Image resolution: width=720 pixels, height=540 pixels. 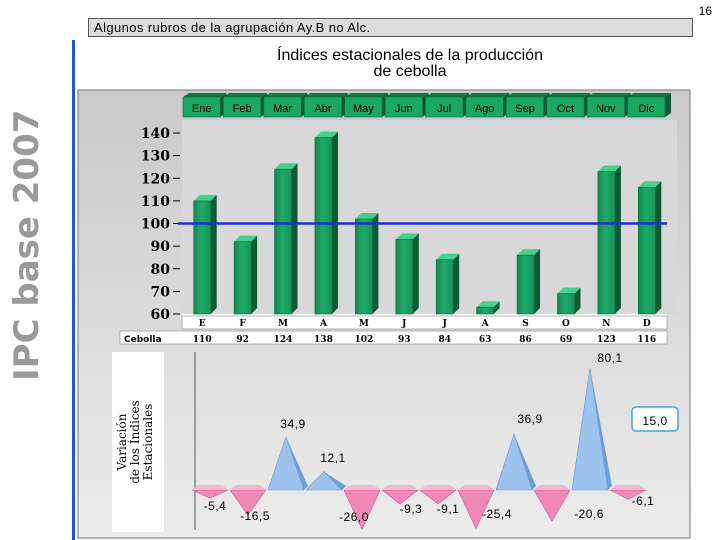 What do you see at coordinates (410, 55) in the screenshot?
I see `chart-title-line-1: Índices estacionales de la producción` at bounding box center [410, 55].